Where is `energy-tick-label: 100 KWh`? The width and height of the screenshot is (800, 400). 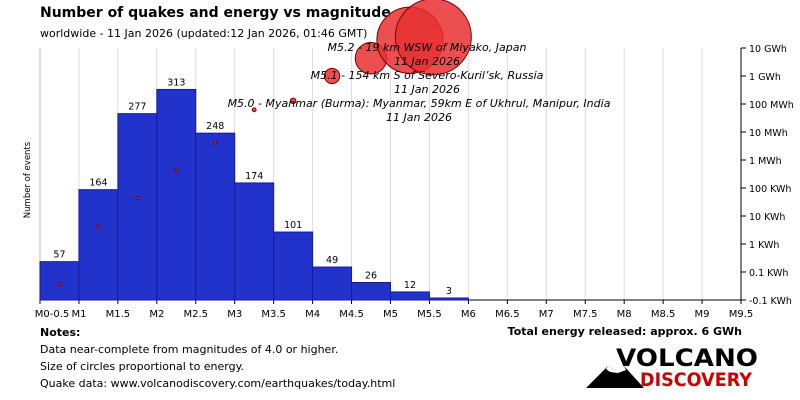 energy-tick-label: 100 KWh is located at coordinates (770, 189).